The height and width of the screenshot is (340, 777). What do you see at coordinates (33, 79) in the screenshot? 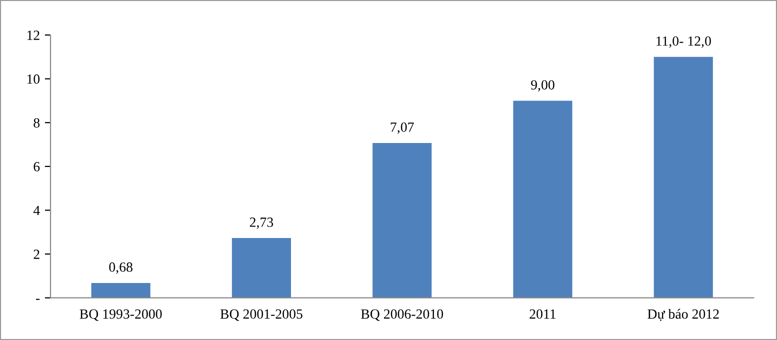
I see `y-tick-label: 10` at bounding box center [33, 79].